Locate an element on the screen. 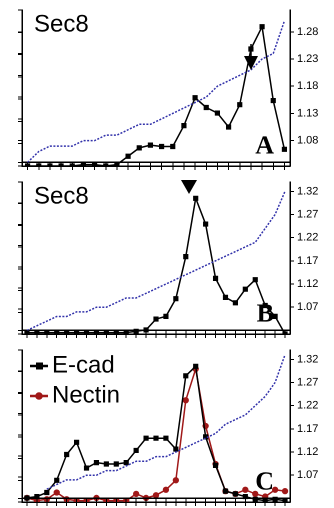  annotation: C is located at coordinates (264, 481).